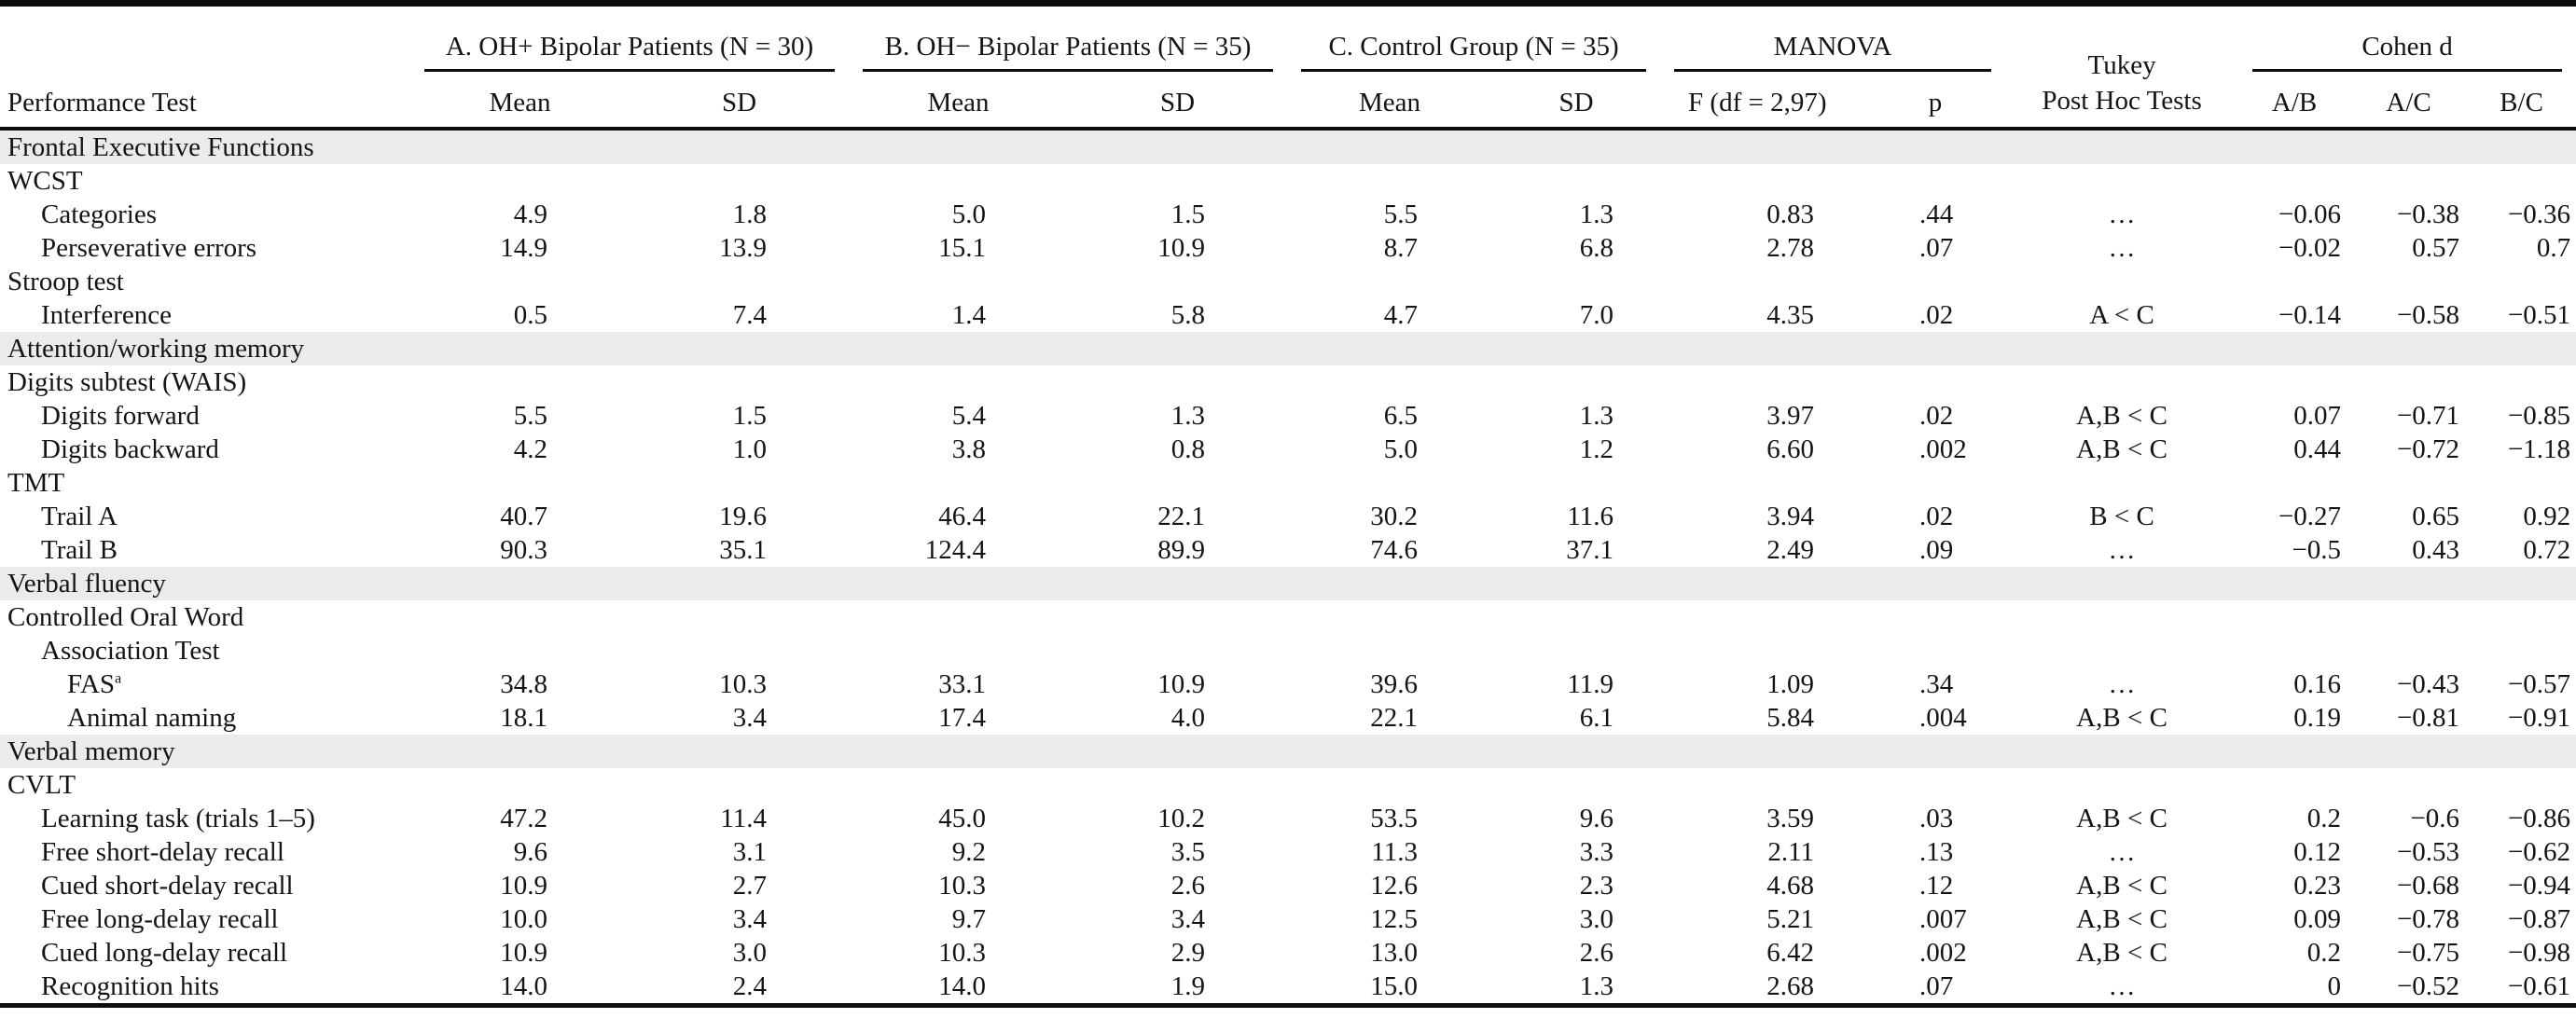 Image resolution: width=2576 pixels, height=1032 pixels. Describe the element at coordinates (530, 449) in the screenshot. I see `cell-ma: 4.2` at that location.